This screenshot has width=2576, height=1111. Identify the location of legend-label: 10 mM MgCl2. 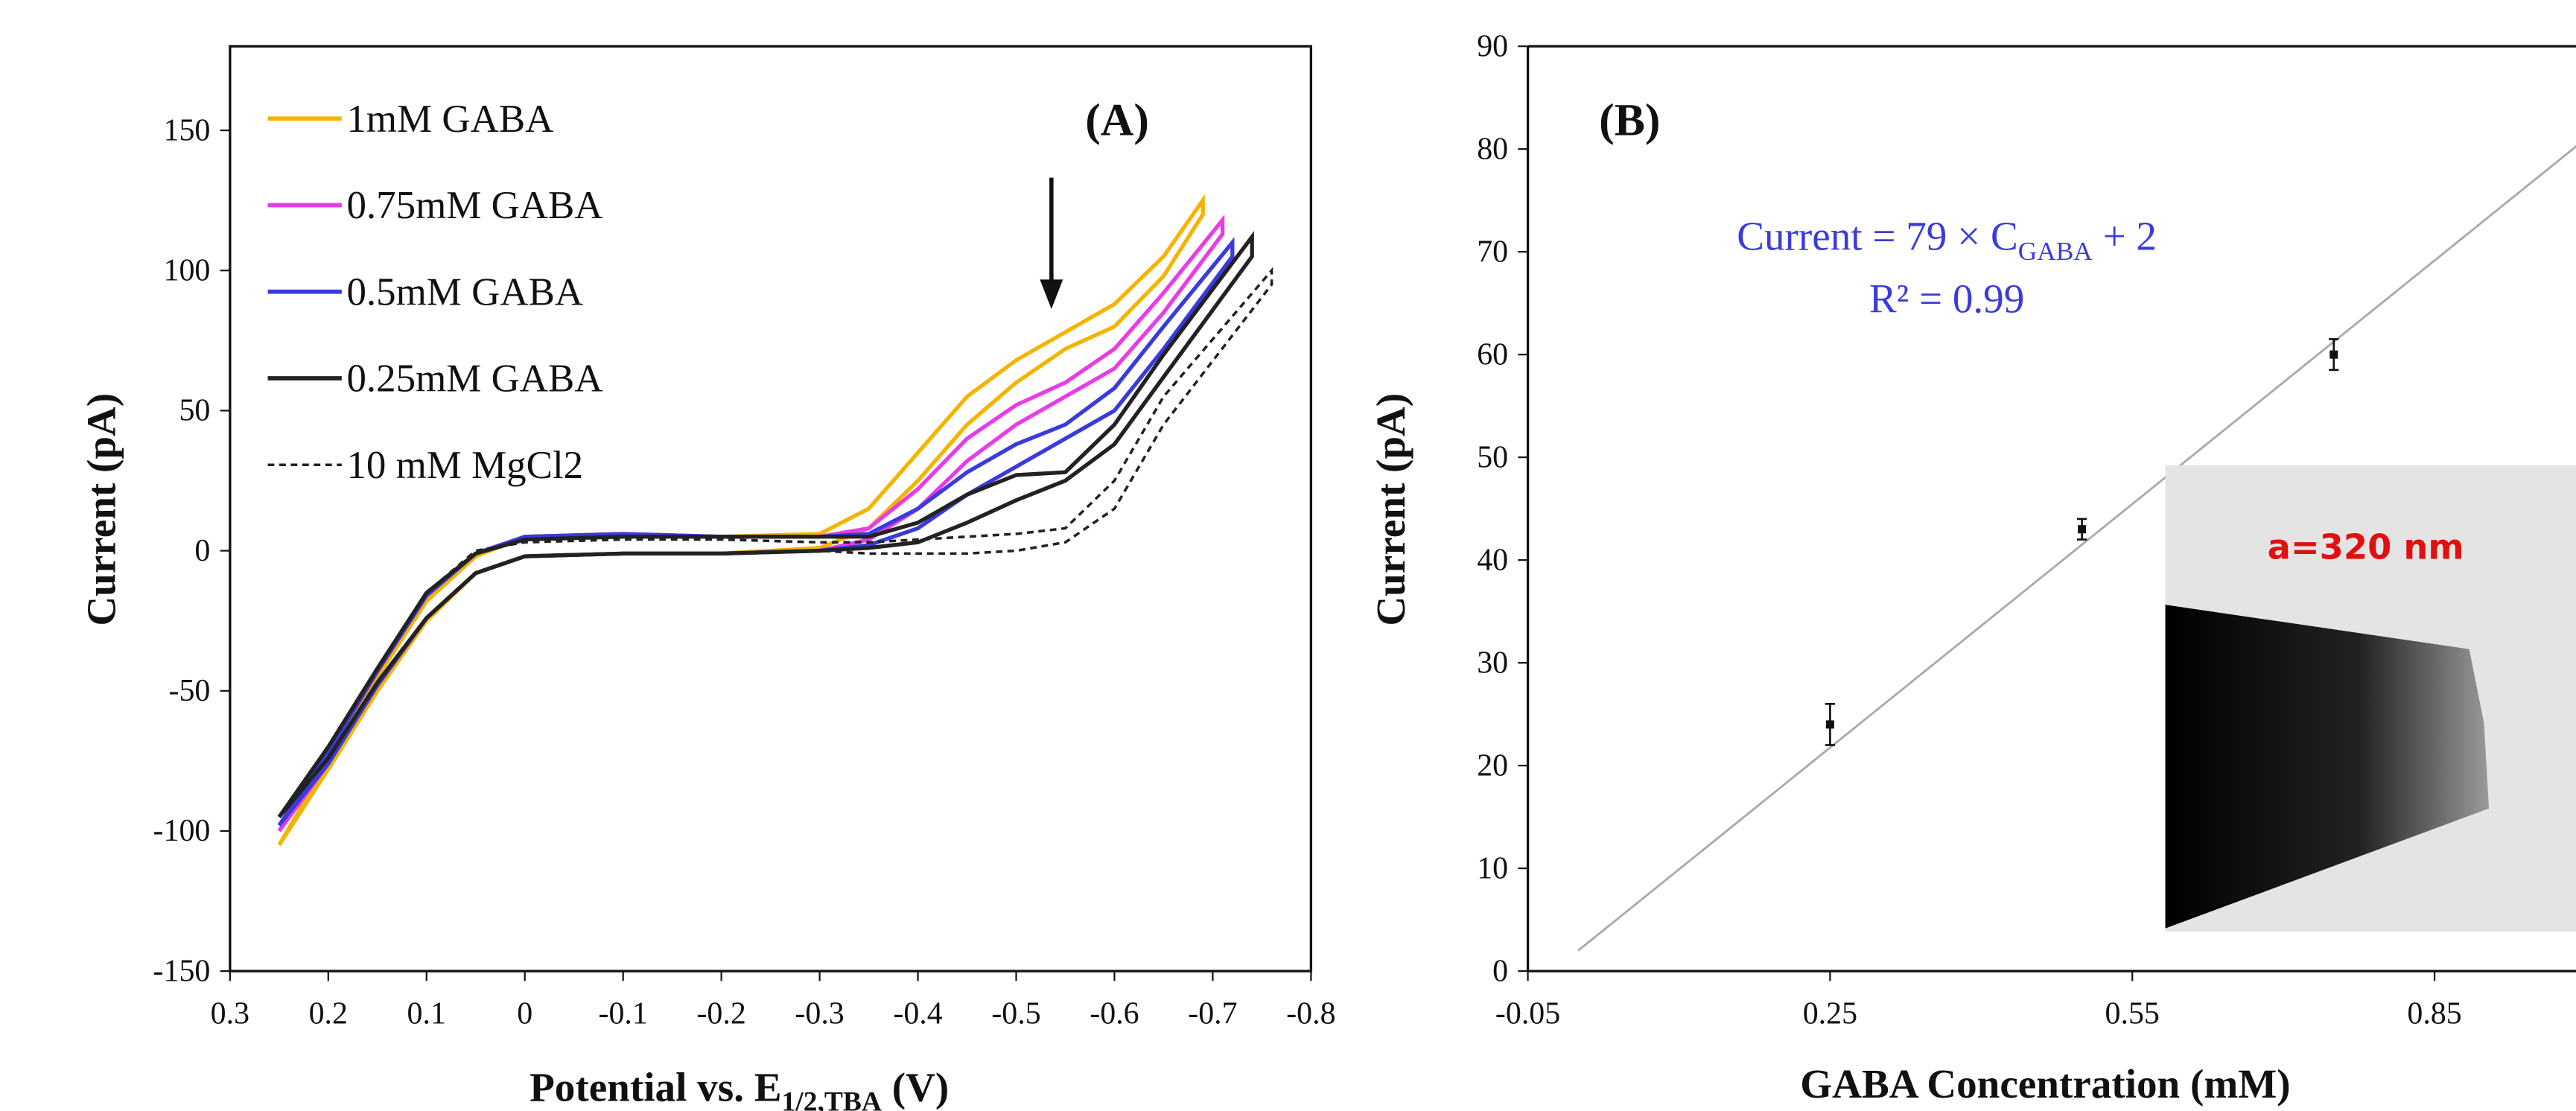
(464, 465).